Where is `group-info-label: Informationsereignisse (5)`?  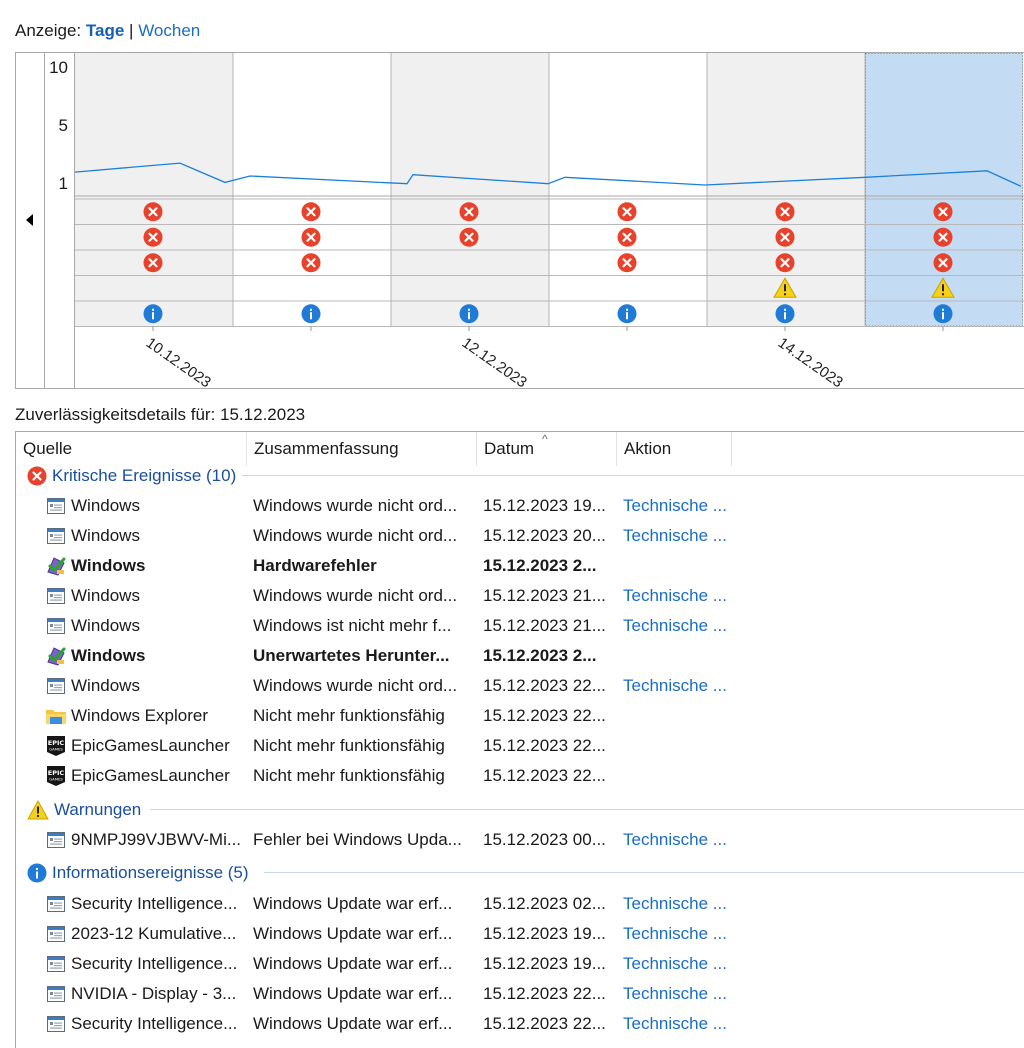
group-info-label: Informationsereignisse (5) is located at coordinates (150, 872).